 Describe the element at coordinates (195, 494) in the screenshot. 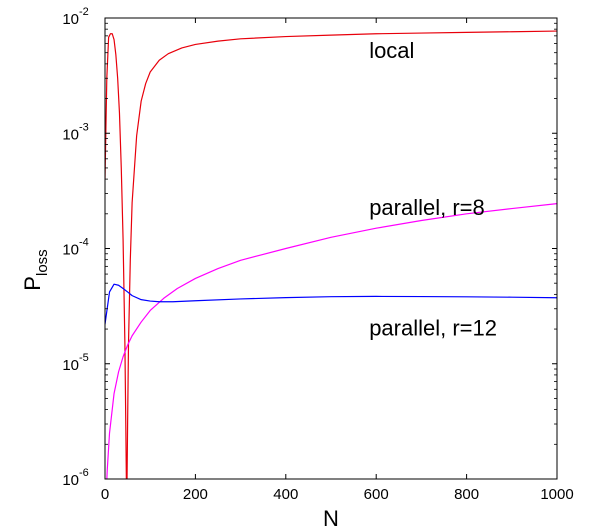

I see `x-tick-label: 200` at that location.